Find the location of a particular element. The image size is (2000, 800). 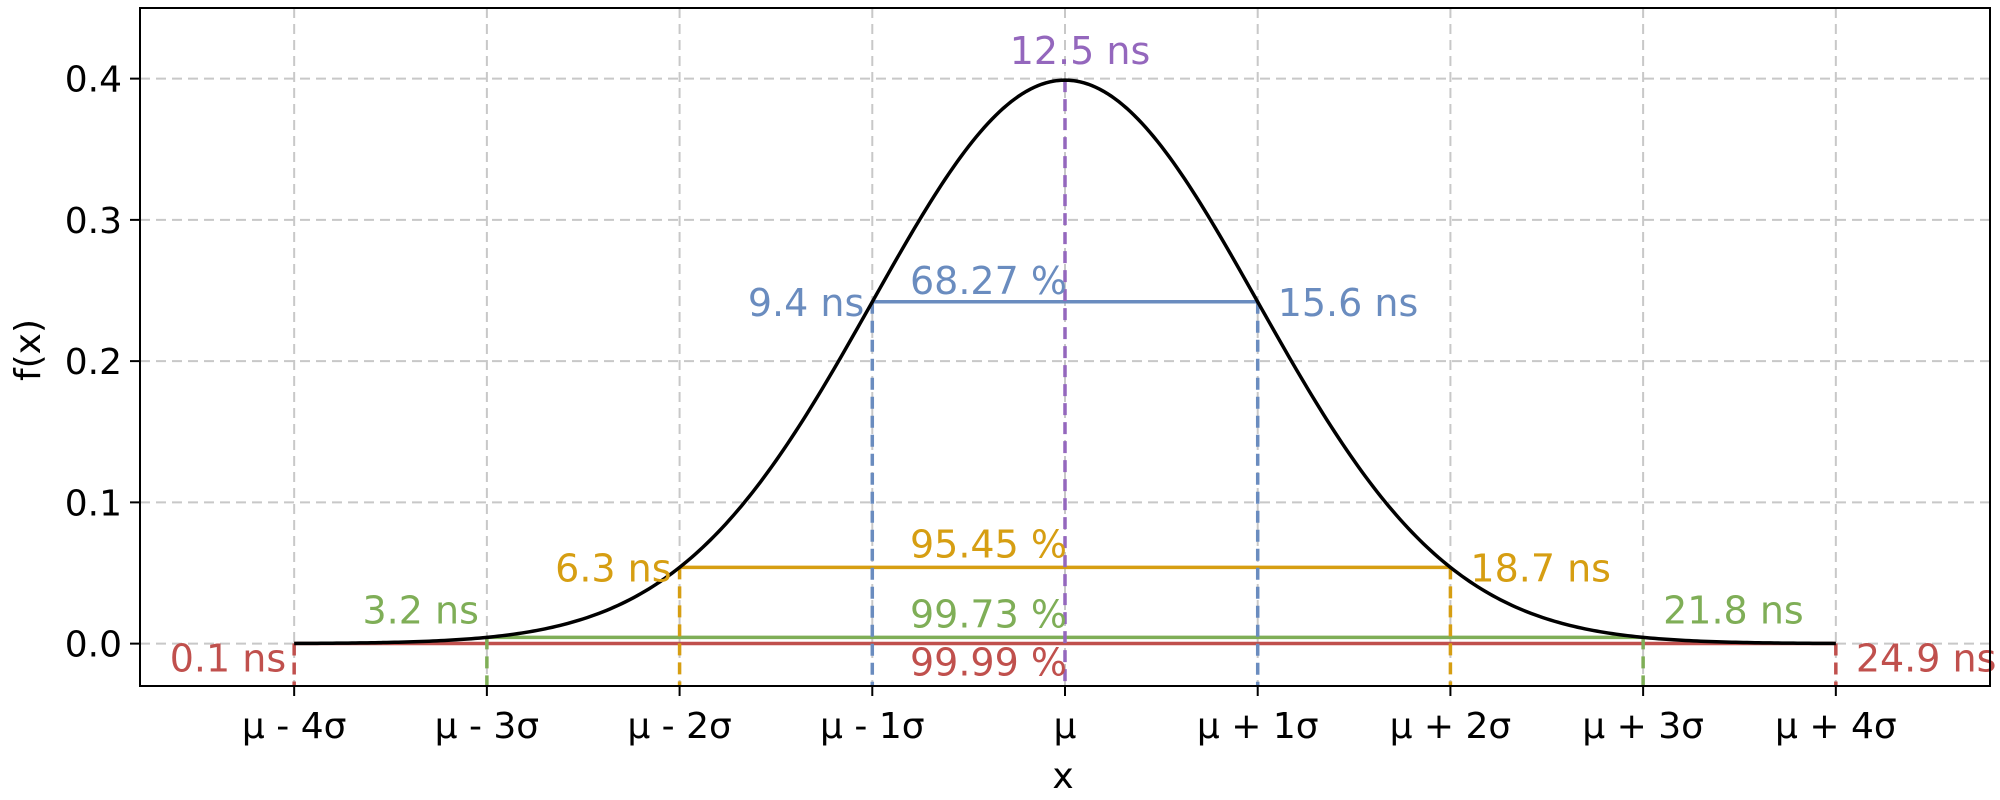

interval-left-label: 0.1 ns is located at coordinates (228, 658).